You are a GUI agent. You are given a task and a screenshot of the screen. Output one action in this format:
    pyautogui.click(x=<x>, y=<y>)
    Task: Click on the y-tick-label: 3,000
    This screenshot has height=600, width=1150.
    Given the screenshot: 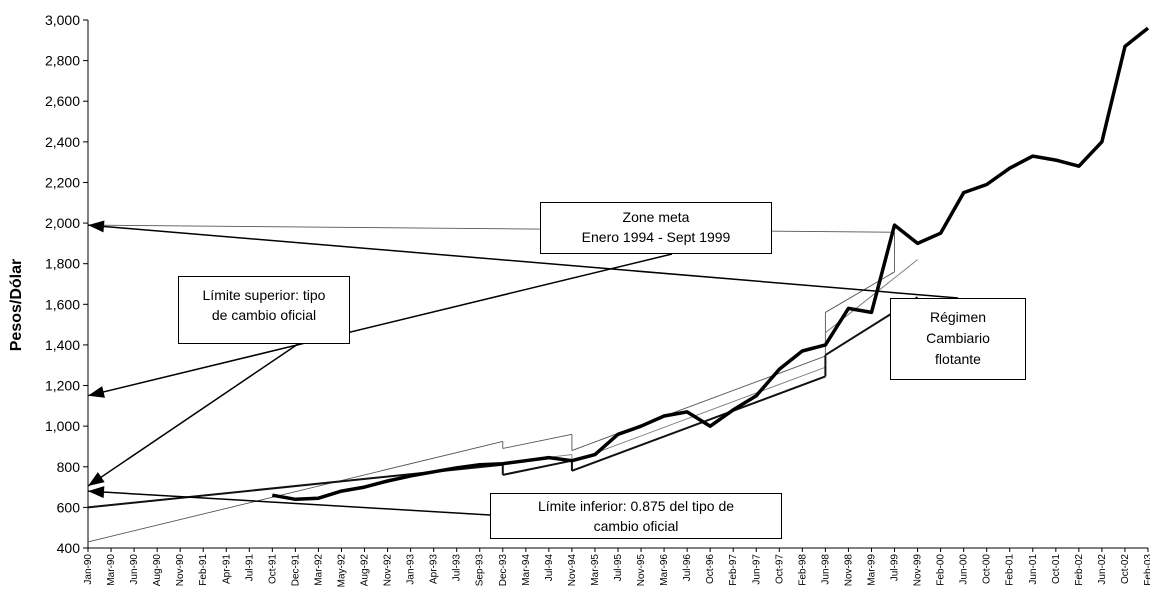 What is the action you would take?
    pyautogui.click(x=62, y=20)
    